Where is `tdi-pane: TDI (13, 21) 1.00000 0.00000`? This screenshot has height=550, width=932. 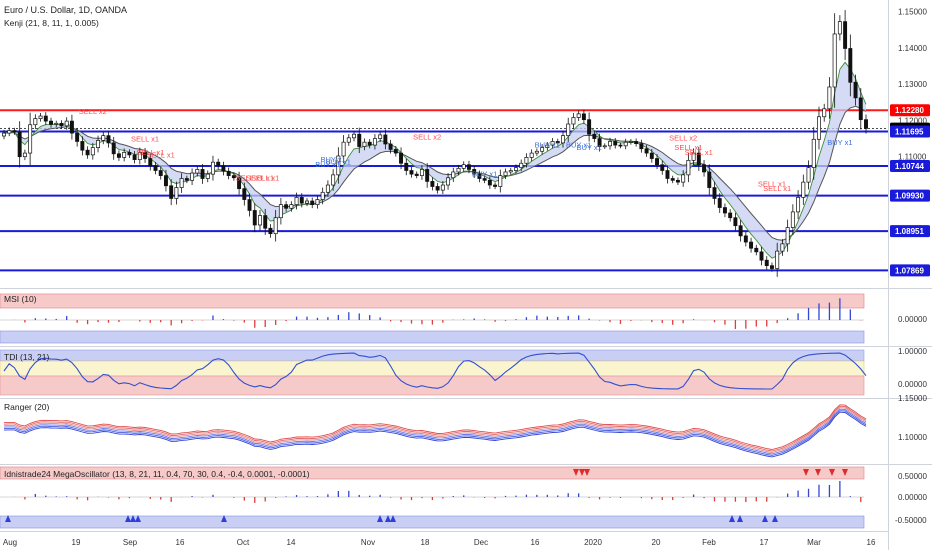
tdi-pane: TDI (13, 21) 1.00000 0.00000 is located at coordinates (463, 371).